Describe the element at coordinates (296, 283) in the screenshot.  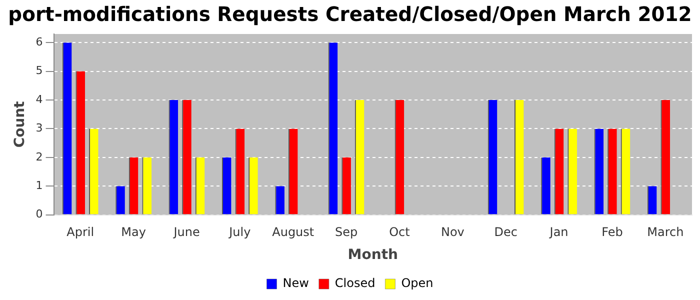
I see `legend-label: New` at that location.